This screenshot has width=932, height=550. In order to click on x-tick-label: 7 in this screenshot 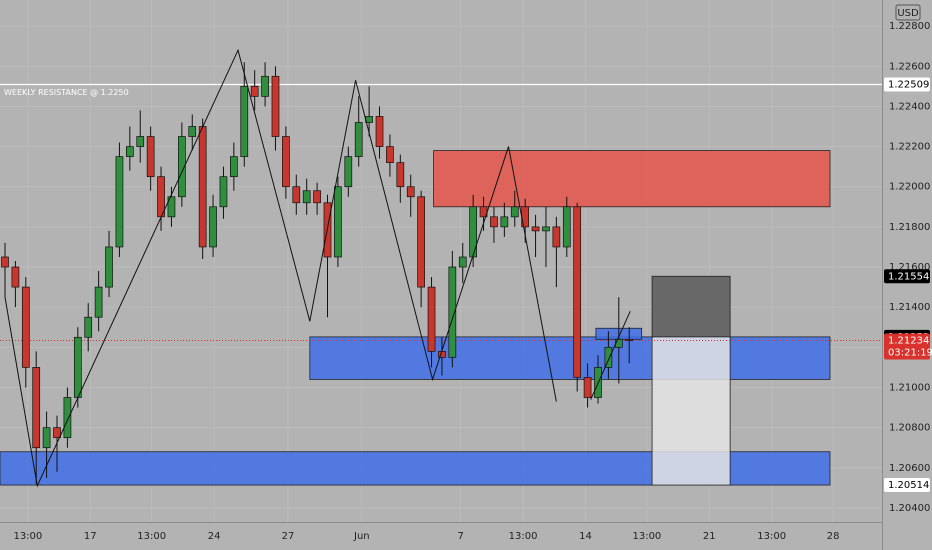, I will do `click(460, 536)`.